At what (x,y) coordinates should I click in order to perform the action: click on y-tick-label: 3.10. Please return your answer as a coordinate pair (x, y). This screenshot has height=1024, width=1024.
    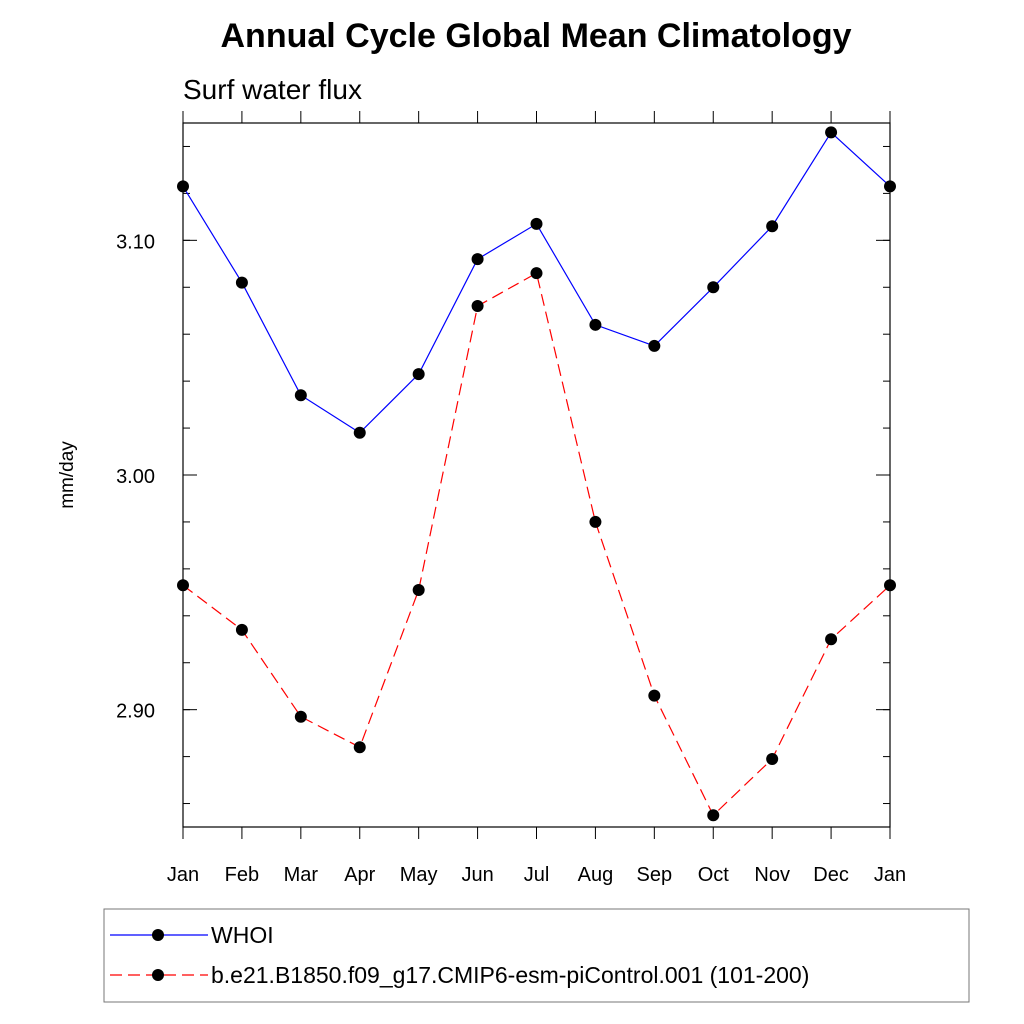
    Looking at the image, I should click on (135, 242).